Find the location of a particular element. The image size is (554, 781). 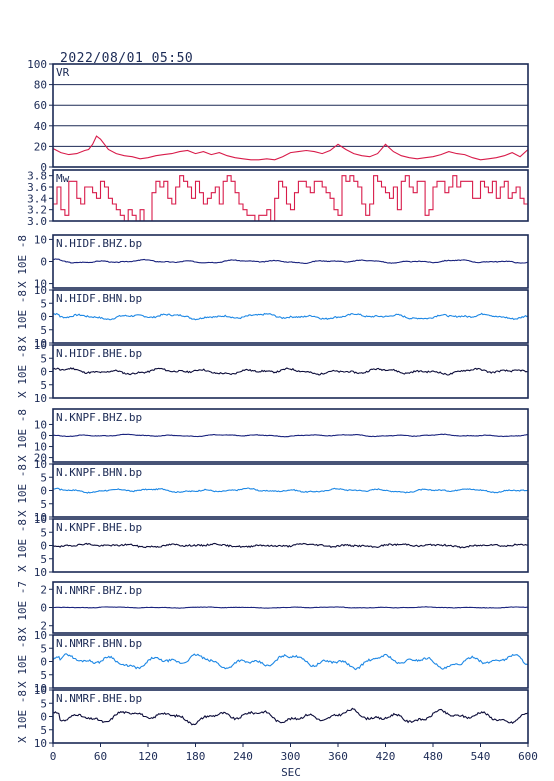

x-axis-label: SEC is located at coordinates (291, 772).